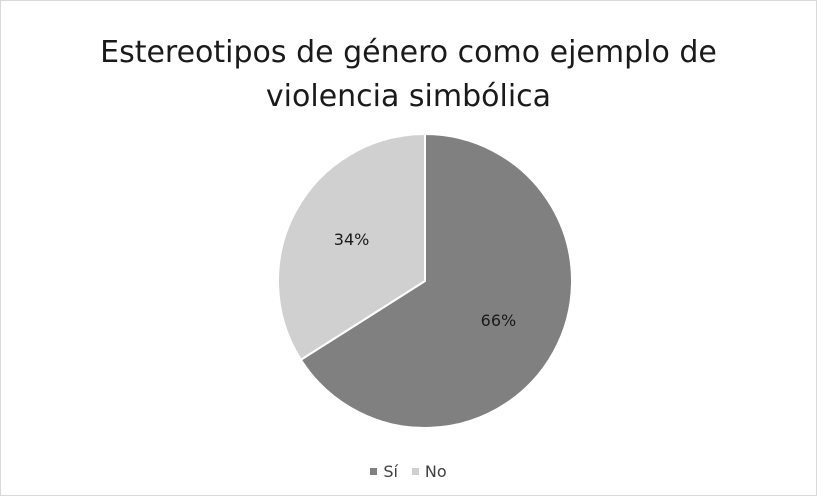  I want to click on legend-item-si: Sí, so click(384, 471).